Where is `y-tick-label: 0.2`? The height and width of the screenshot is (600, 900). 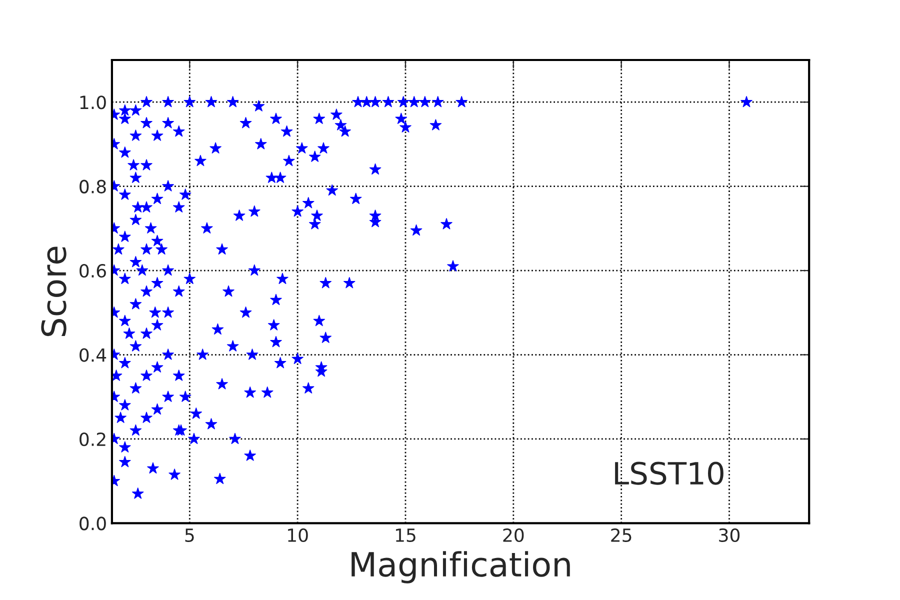
y-tick-label: 0.2 is located at coordinates (93, 439).